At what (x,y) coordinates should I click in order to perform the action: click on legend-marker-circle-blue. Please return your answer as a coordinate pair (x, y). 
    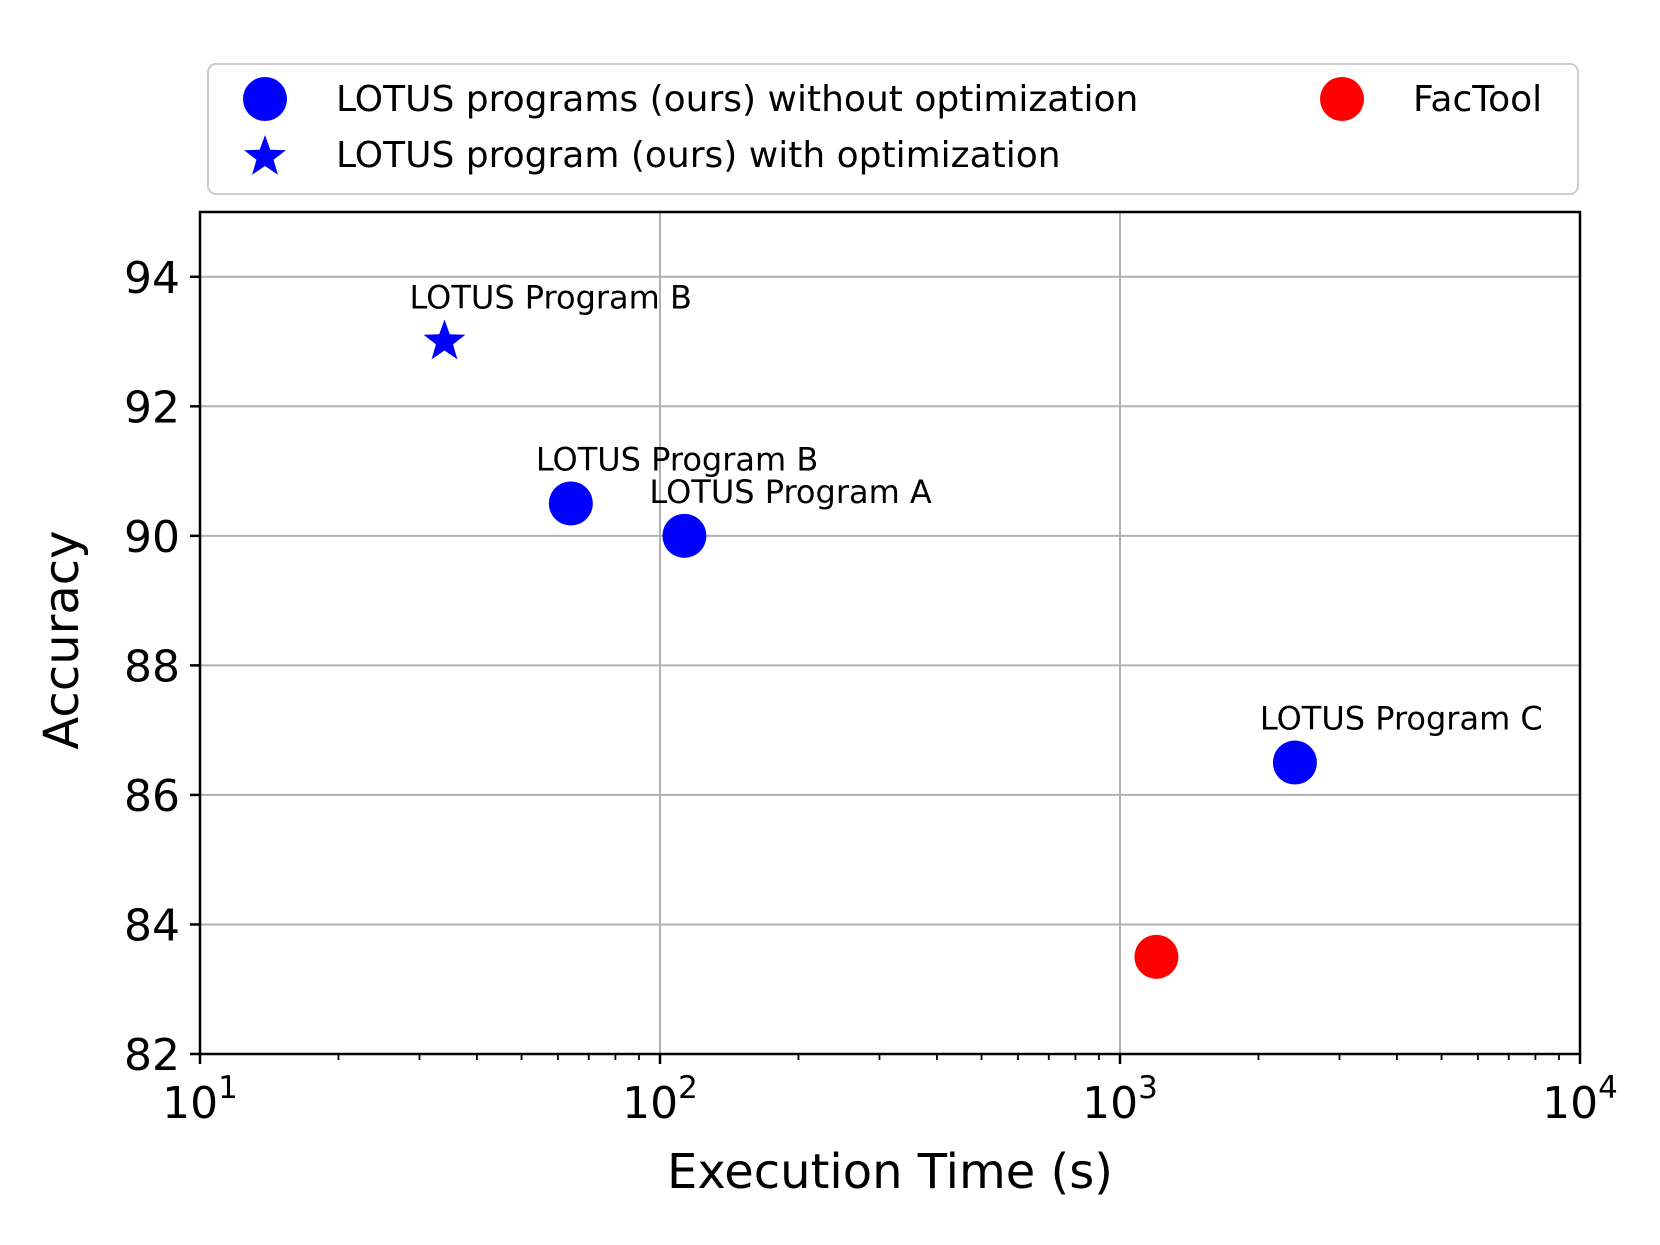
    Looking at the image, I should click on (265, 99).